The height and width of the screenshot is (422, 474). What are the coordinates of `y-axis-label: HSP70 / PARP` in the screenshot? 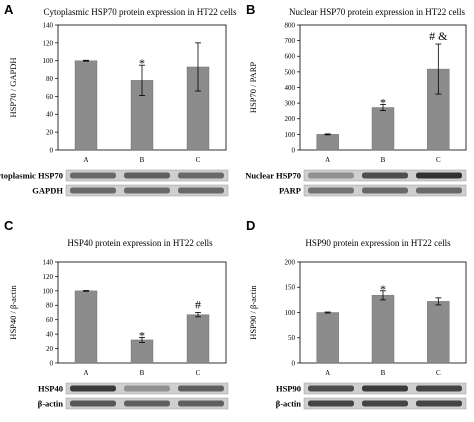 It's located at (253, 87).